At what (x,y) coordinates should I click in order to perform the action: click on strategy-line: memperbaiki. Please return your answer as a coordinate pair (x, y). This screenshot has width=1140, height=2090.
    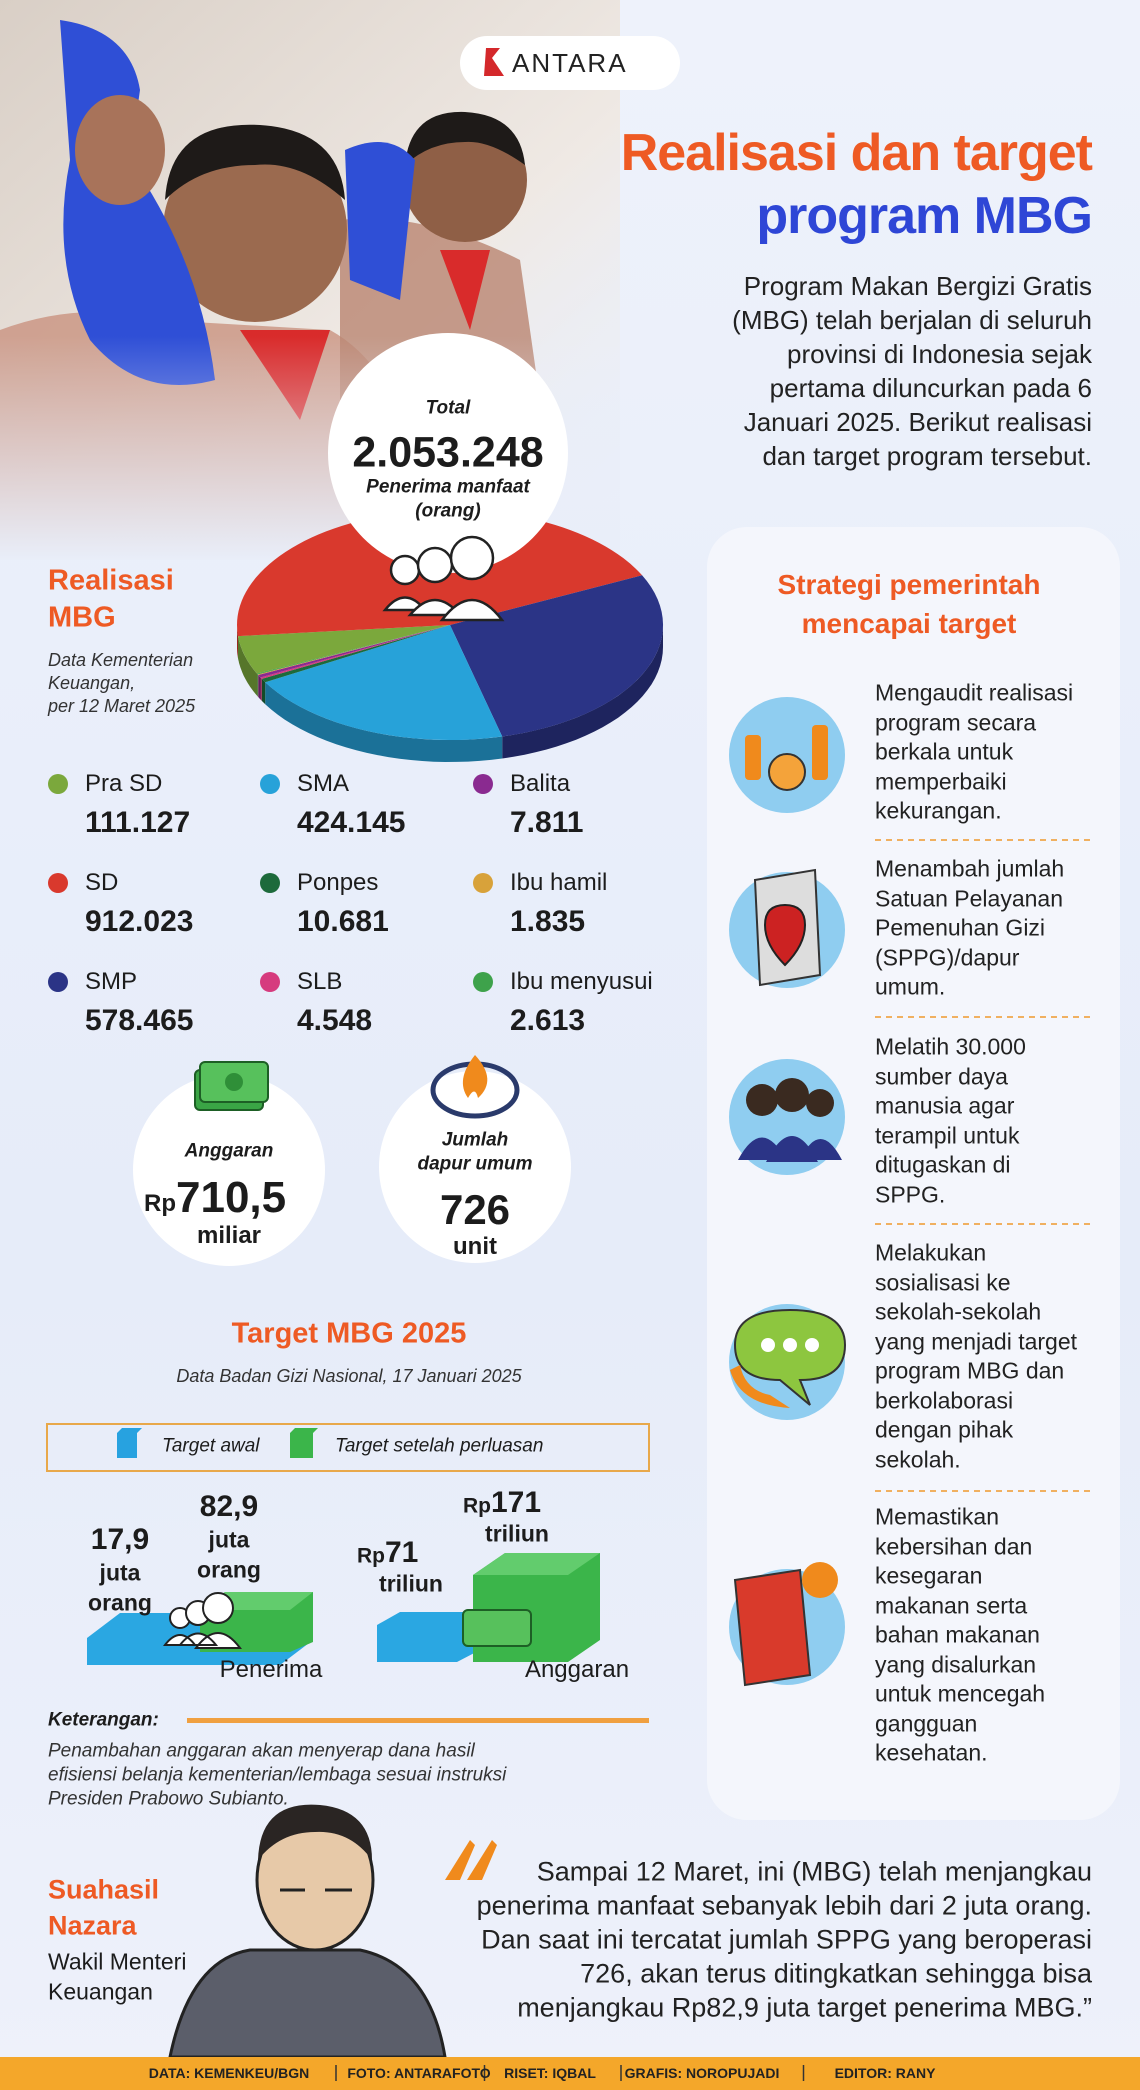
    Looking at the image, I should click on (941, 781).